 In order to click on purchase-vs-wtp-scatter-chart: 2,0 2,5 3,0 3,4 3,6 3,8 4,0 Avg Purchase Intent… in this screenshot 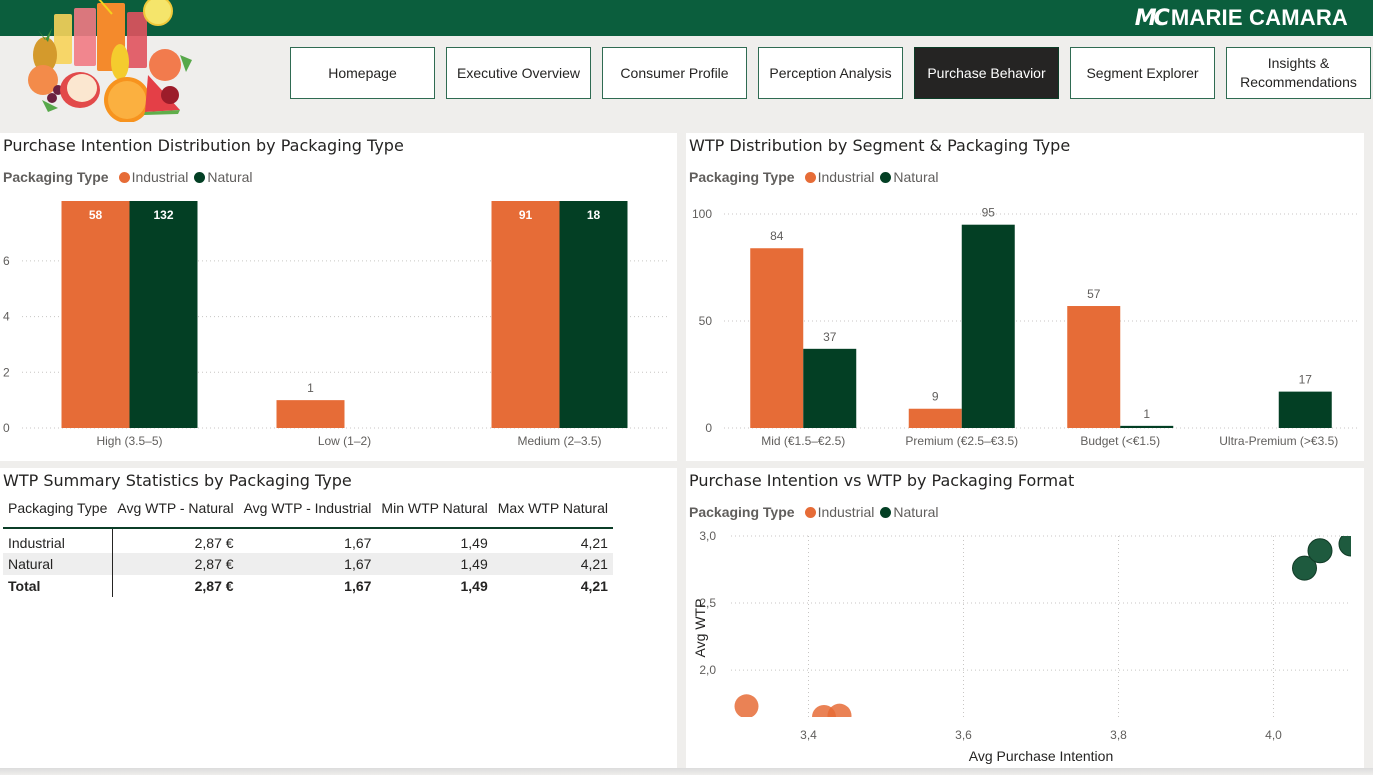, I will do `click(1021, 646)`.